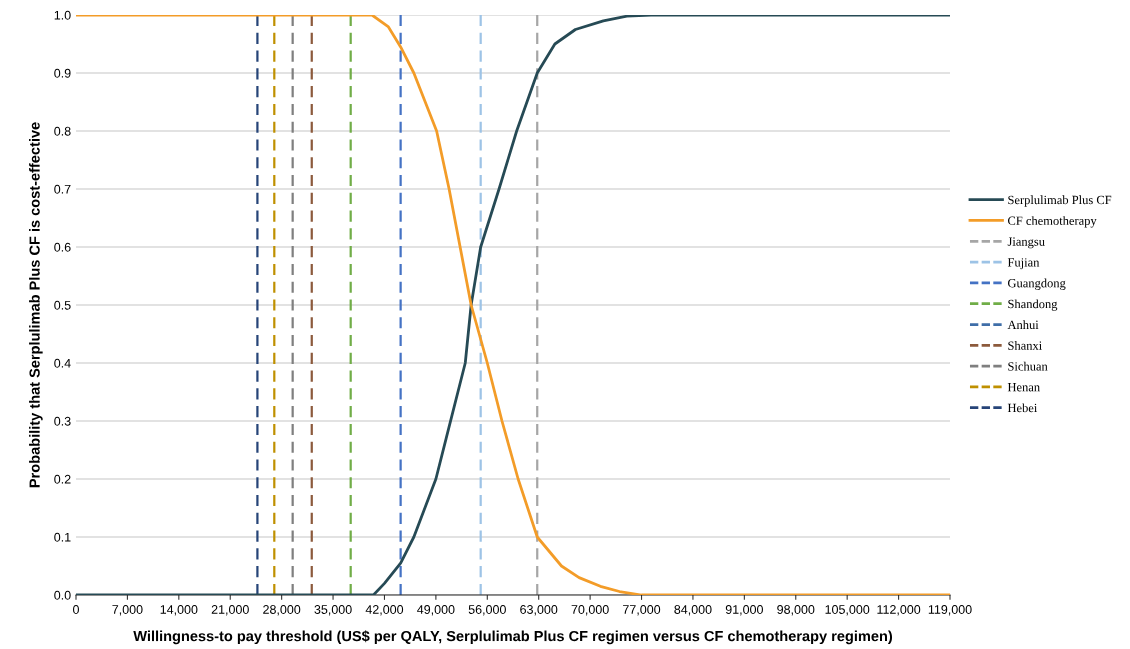 Image resolution: width=1130 pixels, height=649 pixels. I want to click on x-tick-label: 28,000, so click(282, 610).